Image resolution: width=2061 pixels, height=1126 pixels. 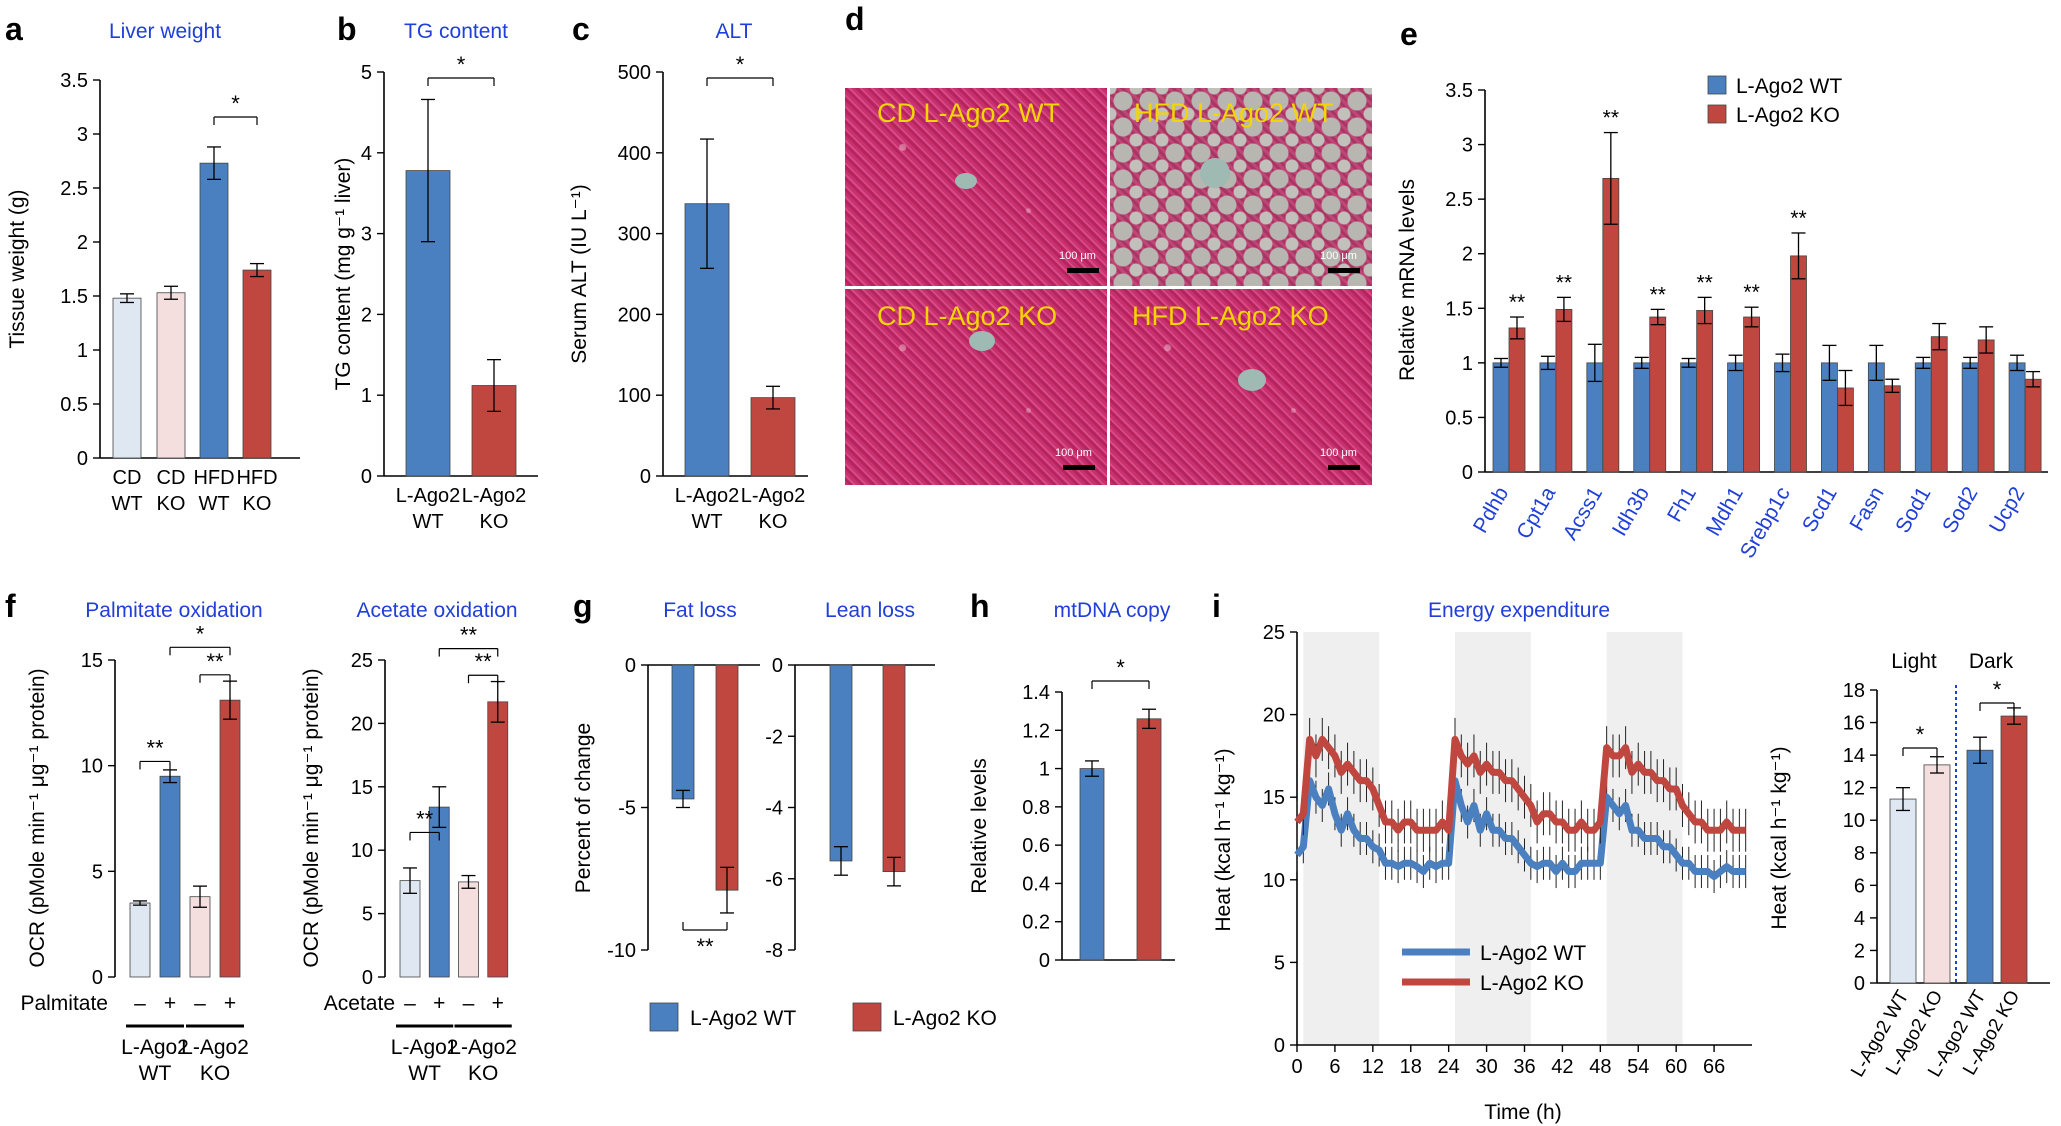 I want to click on histology-cd-wt: CD L-Ago2 WT 100 μm, so click(x=976, y=187).